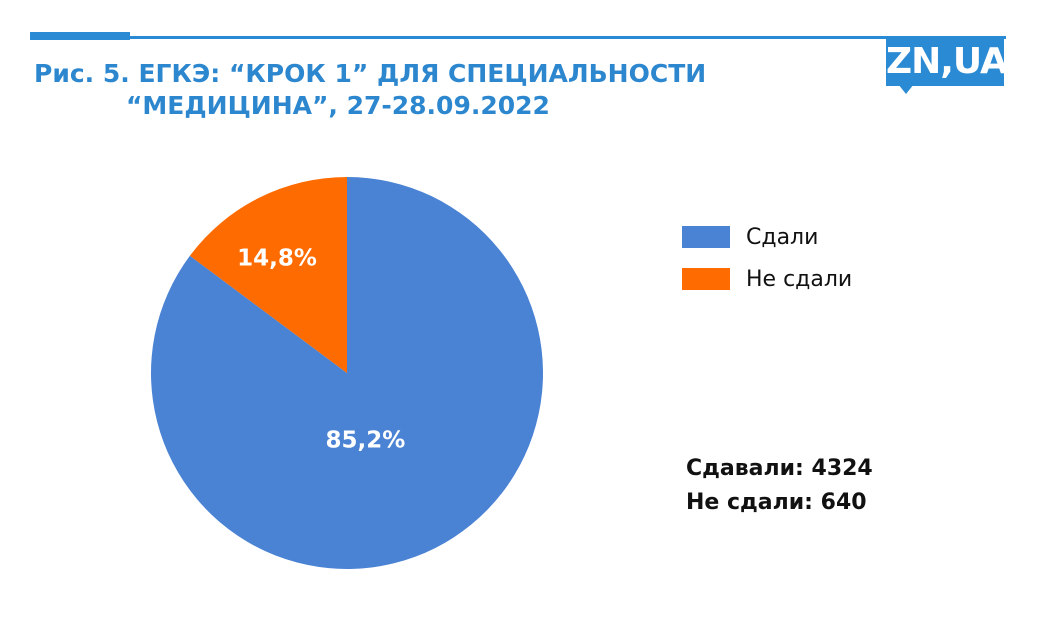  I want to click on pie-labels: 85,2% 14,8%, so click(321, 349).